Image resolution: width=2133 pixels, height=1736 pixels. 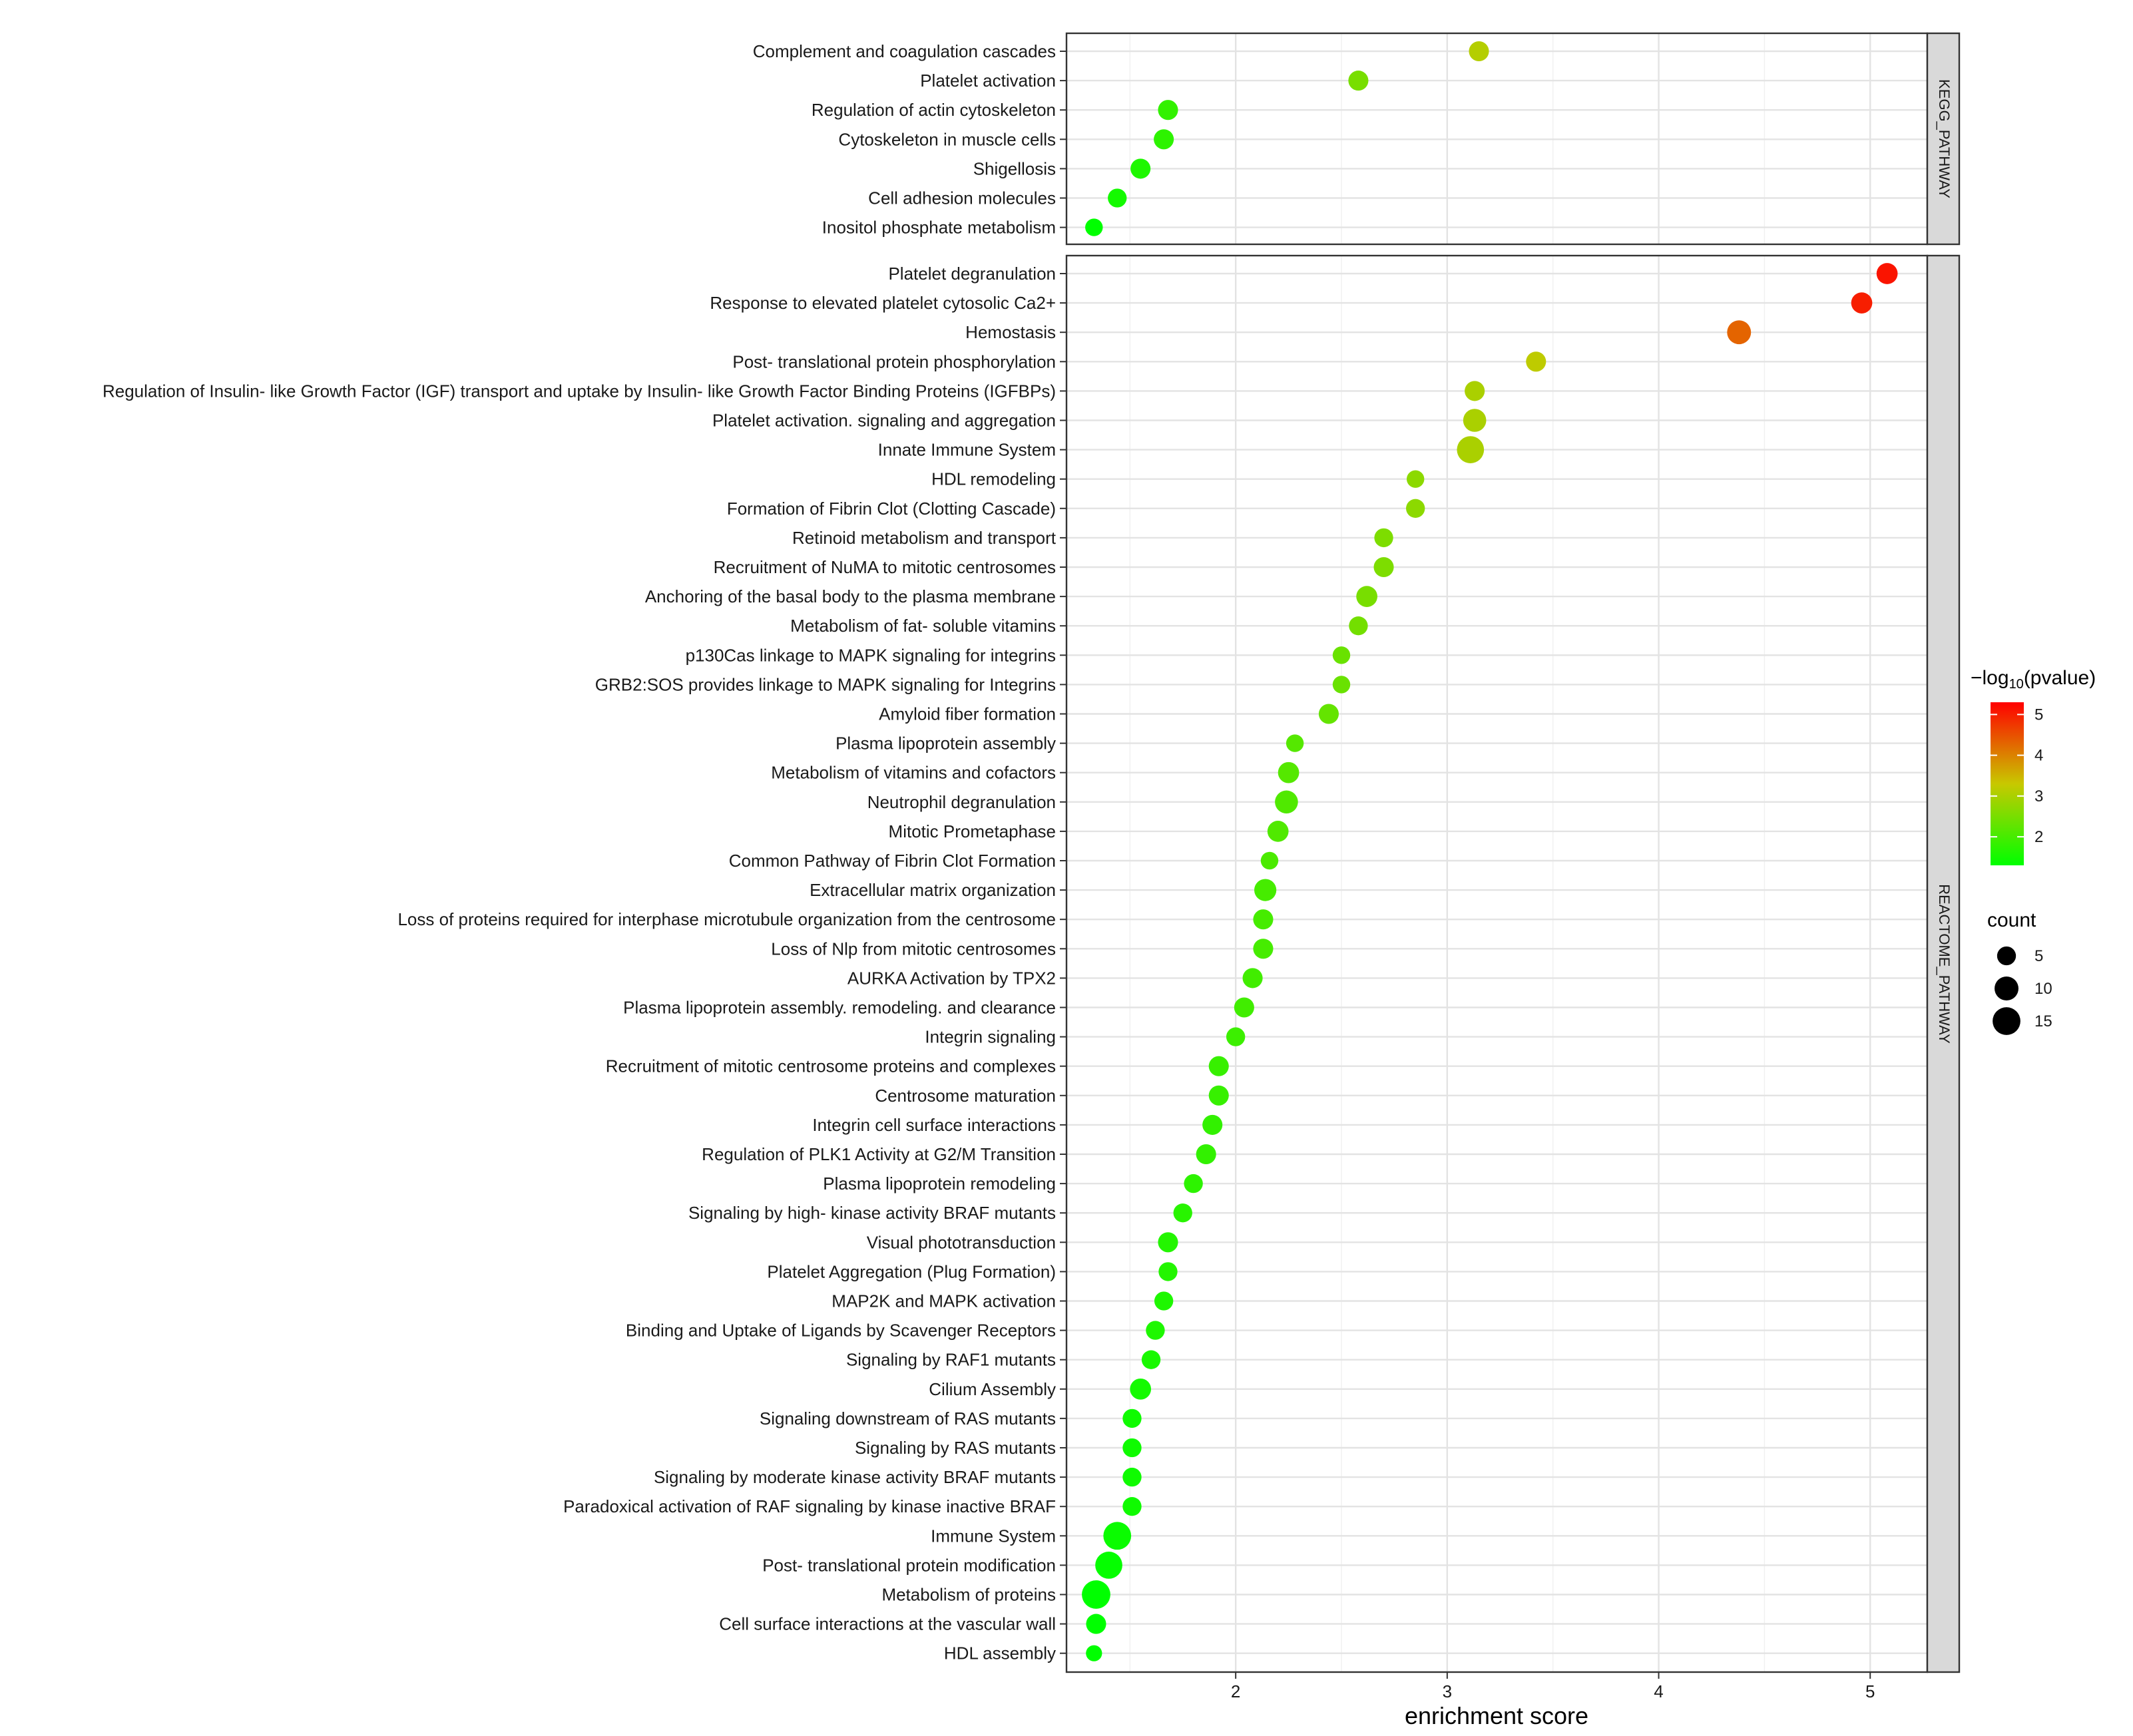 What do you see at coordinates (1870, 1691) in the screenshot?
I see `x-tick-label: 5` at bounding box center [1870, 1691].